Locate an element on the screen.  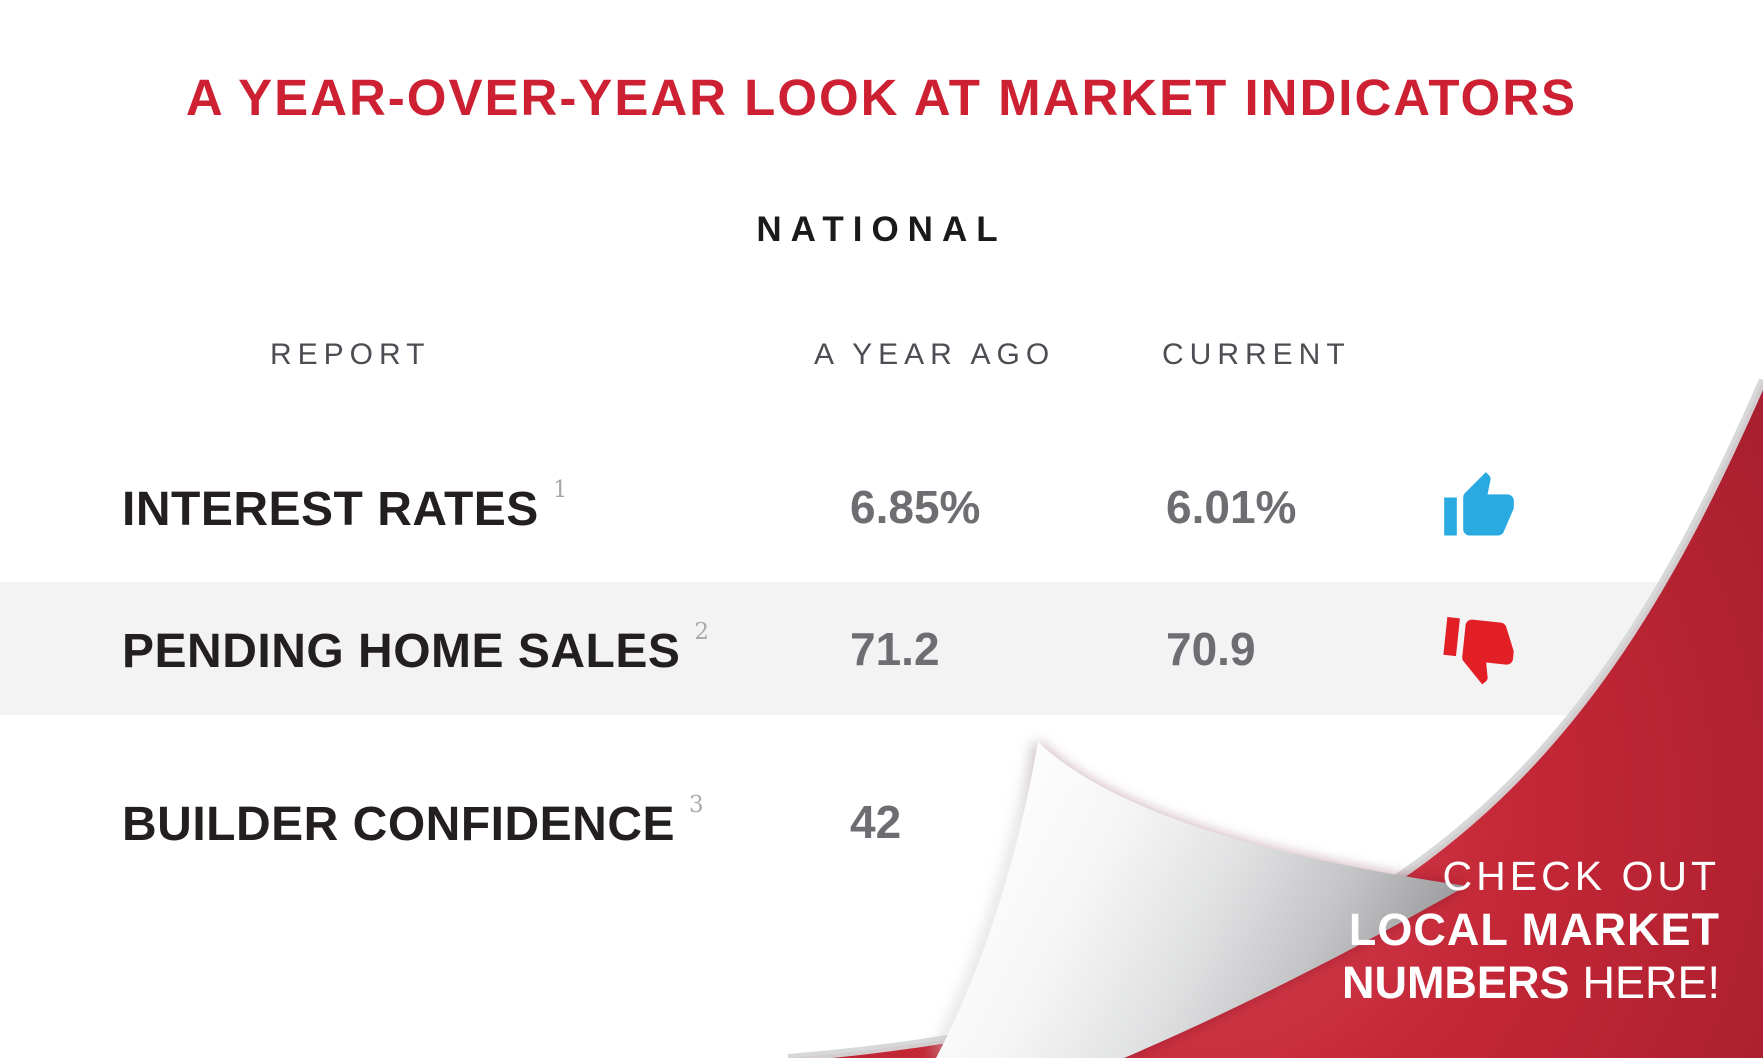
thumbs-up-icon is located at coordinates (1479, 504).